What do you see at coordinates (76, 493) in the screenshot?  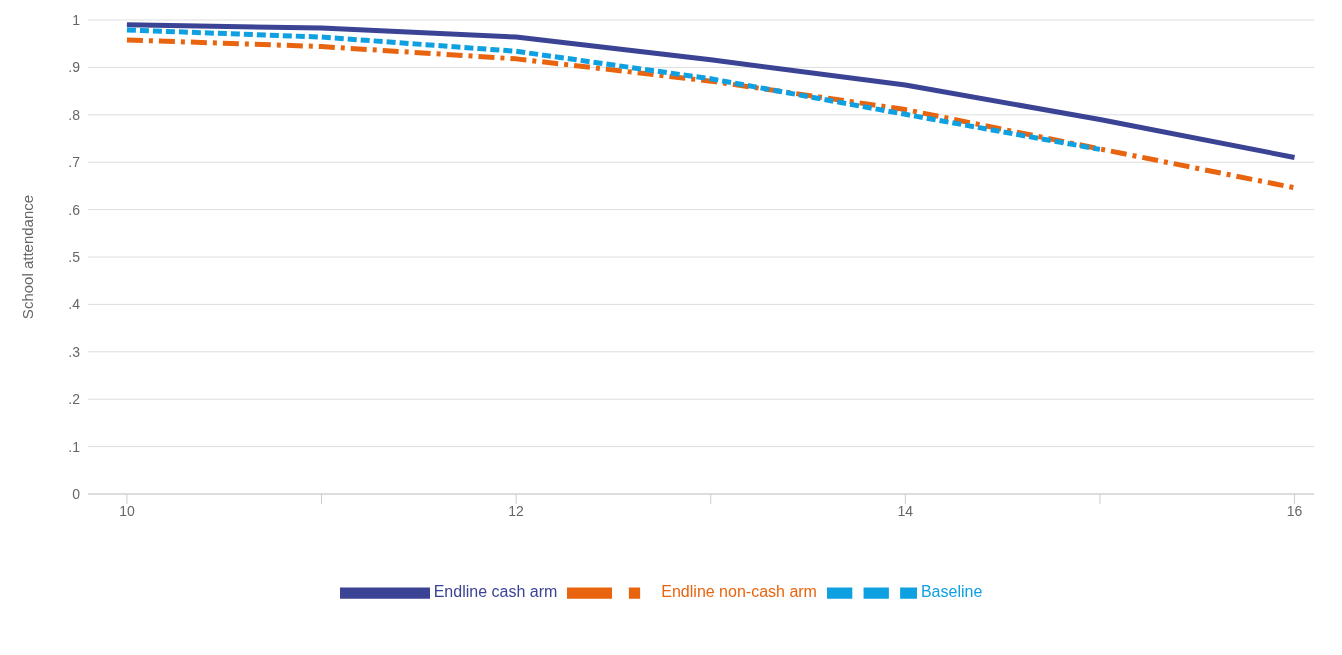 I see `y-tick-label: 0` at bounding box center [76, 493].